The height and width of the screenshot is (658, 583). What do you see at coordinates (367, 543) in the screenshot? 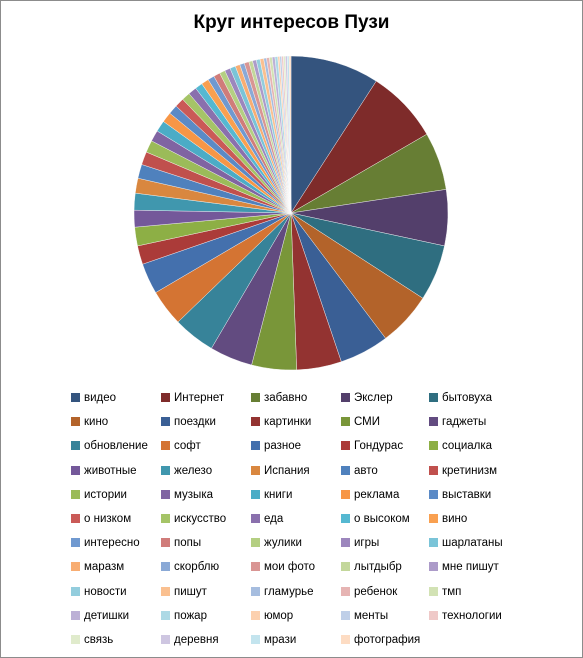
I see `legend-label: игры` at bounding box center [367, 543].